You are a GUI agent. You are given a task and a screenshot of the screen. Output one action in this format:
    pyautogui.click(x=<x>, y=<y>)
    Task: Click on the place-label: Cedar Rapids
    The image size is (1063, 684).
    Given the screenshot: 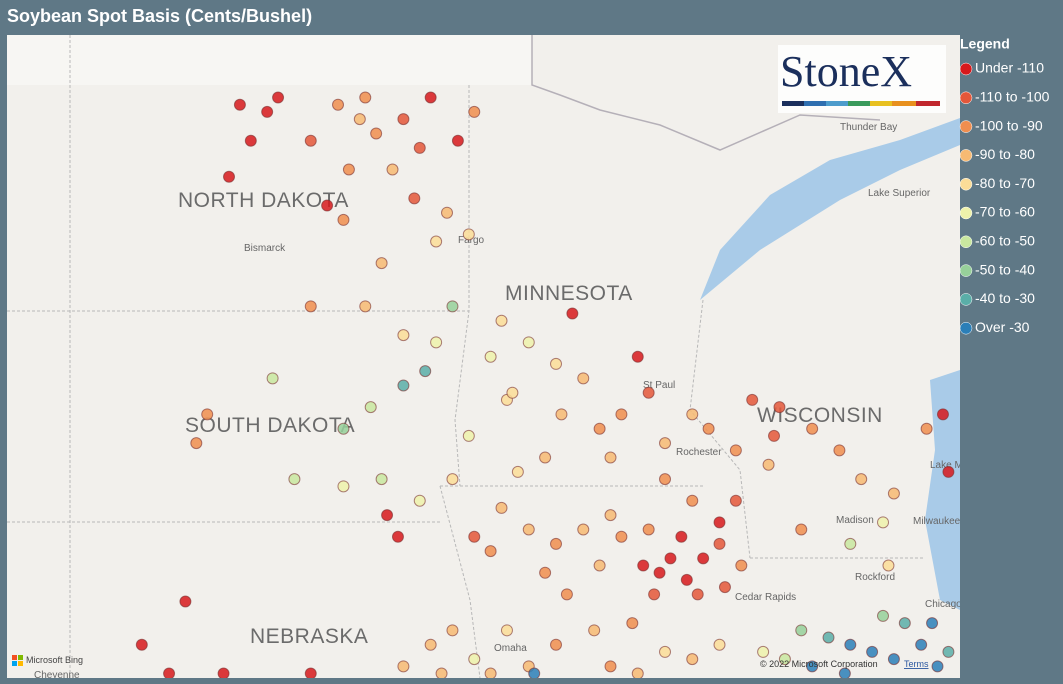 What is the action you would take?
    pyautogui.click(x=765, y=597)
    